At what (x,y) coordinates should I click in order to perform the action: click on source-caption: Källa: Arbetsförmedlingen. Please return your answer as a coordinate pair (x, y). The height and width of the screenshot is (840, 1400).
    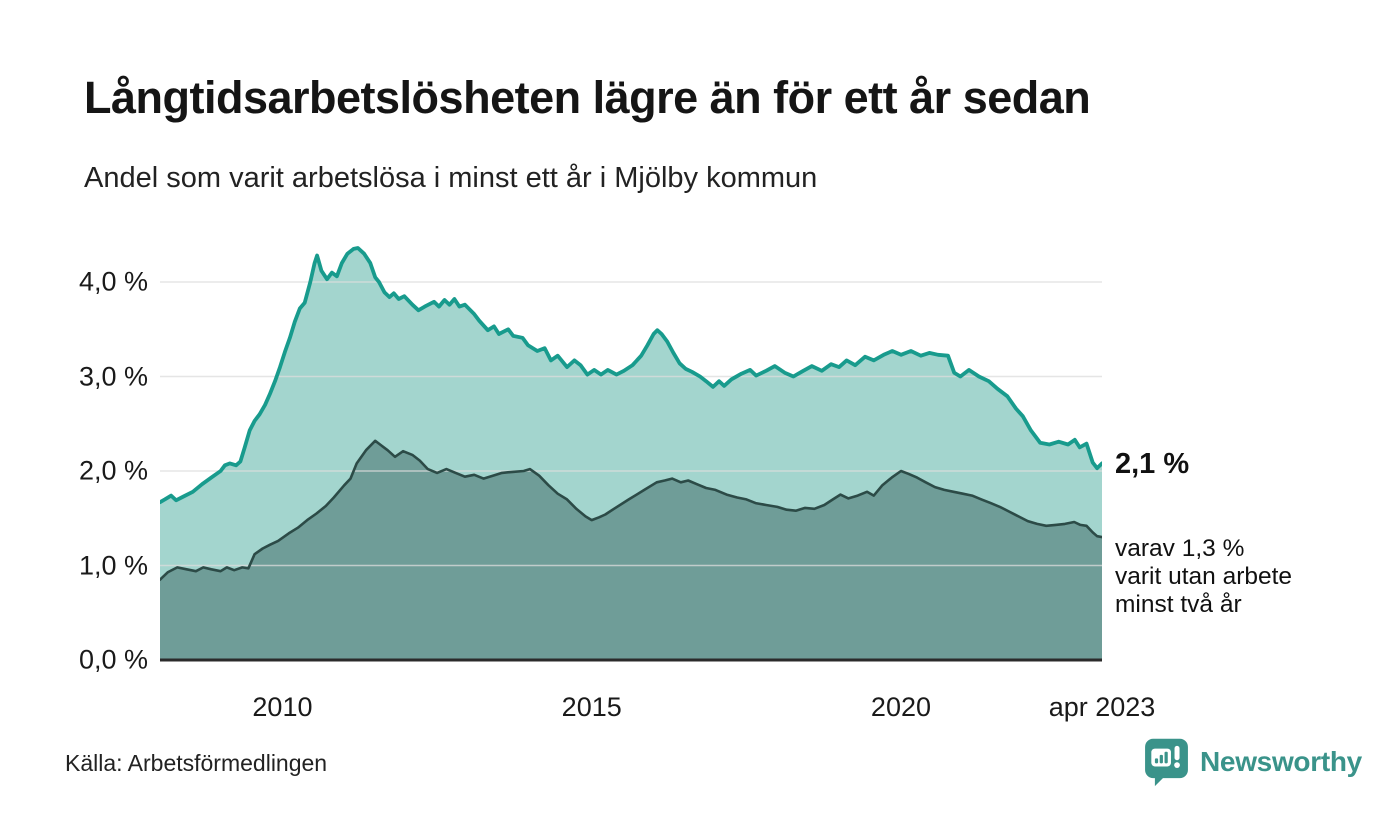
    Looking at the image, I should click on (196, 763).